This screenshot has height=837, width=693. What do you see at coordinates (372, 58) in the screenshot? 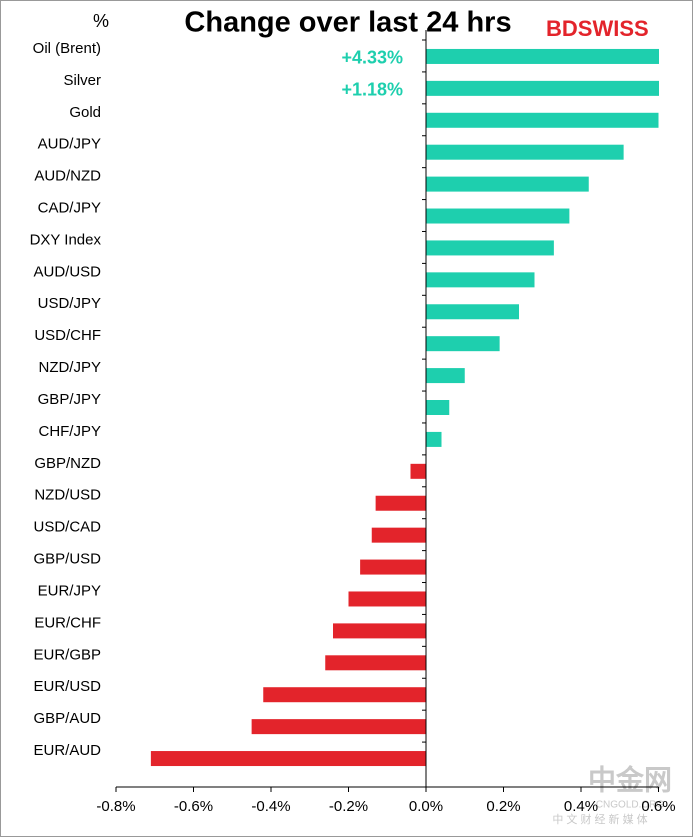
I see `value-label: +4.33%` at bounding box center [372, 58].